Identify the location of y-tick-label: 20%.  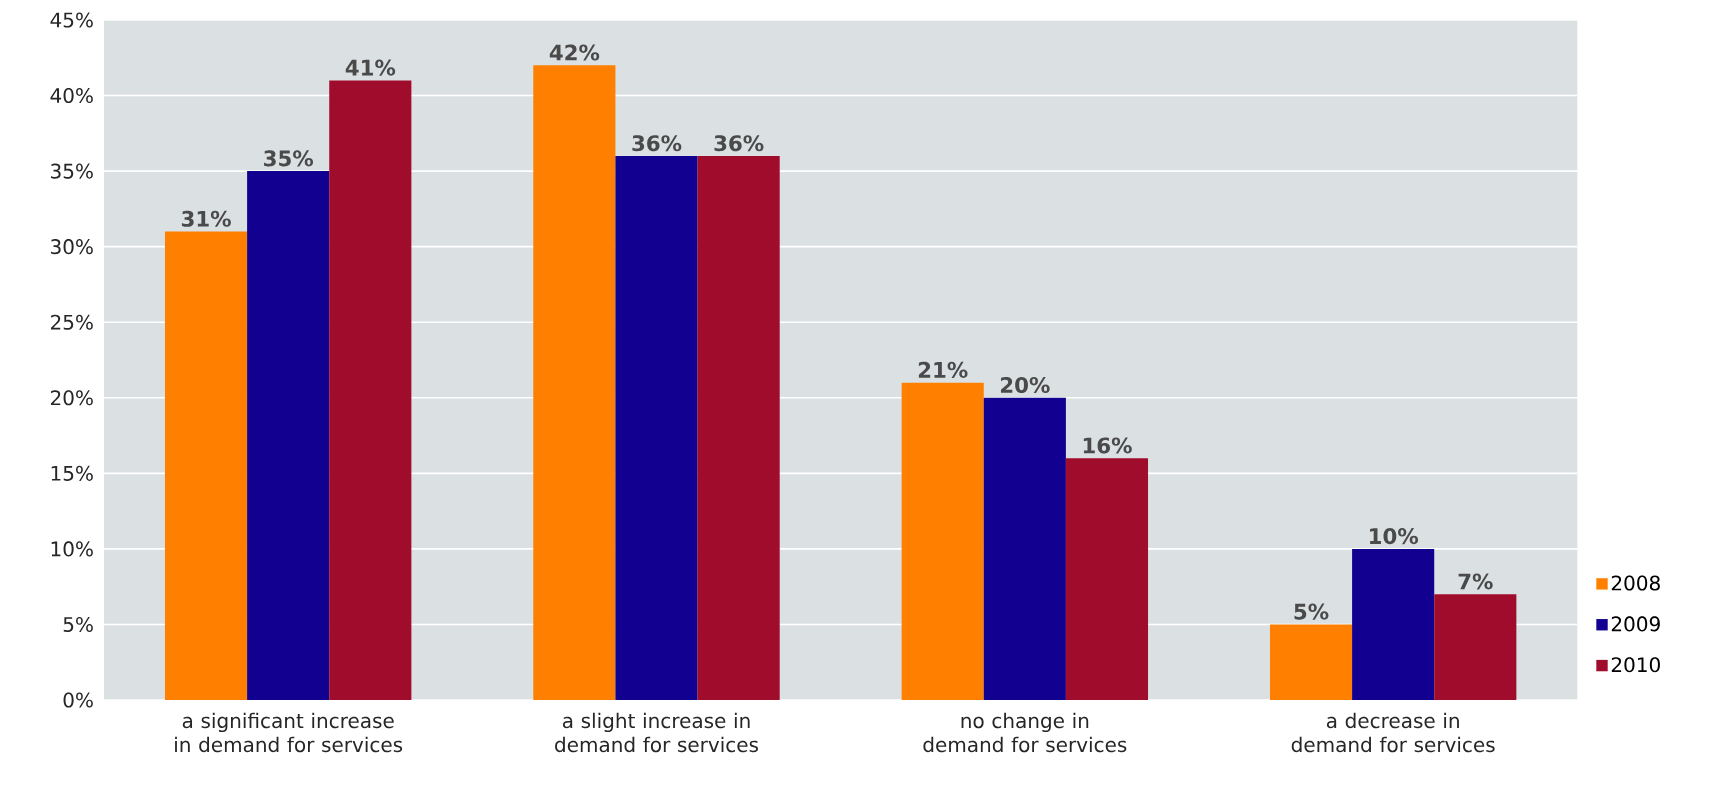
(71, 398).